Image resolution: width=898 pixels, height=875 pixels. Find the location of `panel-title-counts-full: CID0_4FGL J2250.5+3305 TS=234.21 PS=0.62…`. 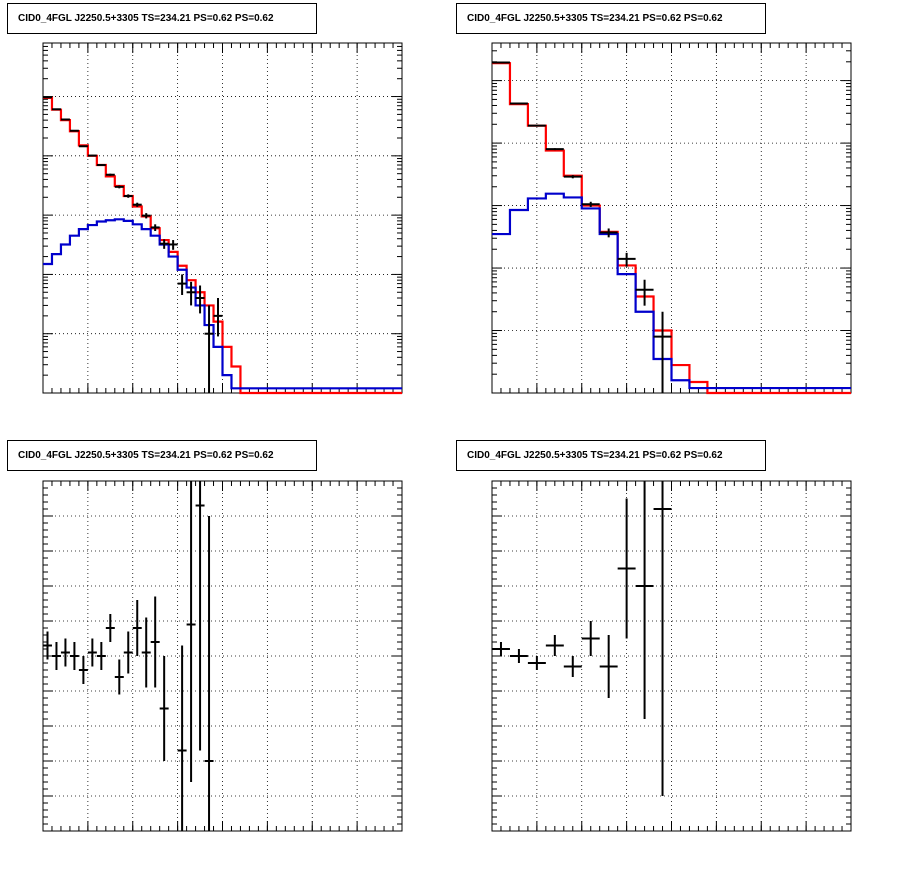

panel-title-counts-full: CID0_4FGL J2250.5+3305 TS=234.21 PS=0.62… is located at coordinates (162, 18).